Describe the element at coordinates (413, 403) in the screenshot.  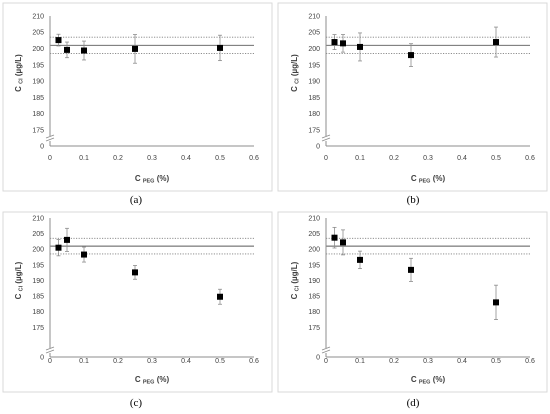
I see `panel-caption: (d)` at that location.